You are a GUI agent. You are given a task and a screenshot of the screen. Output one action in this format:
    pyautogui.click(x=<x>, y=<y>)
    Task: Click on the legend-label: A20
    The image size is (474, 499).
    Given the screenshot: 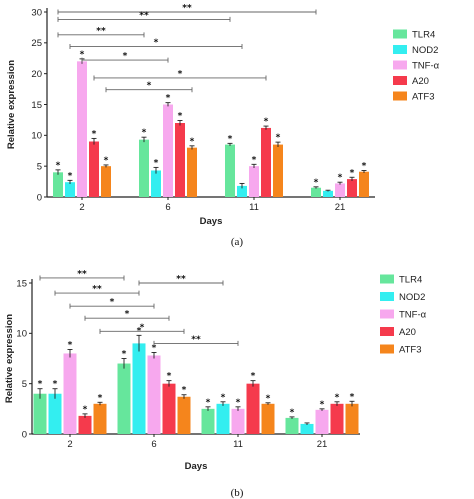 What is the action you would take?
    pyautogui.click(x=420, y=81)
    